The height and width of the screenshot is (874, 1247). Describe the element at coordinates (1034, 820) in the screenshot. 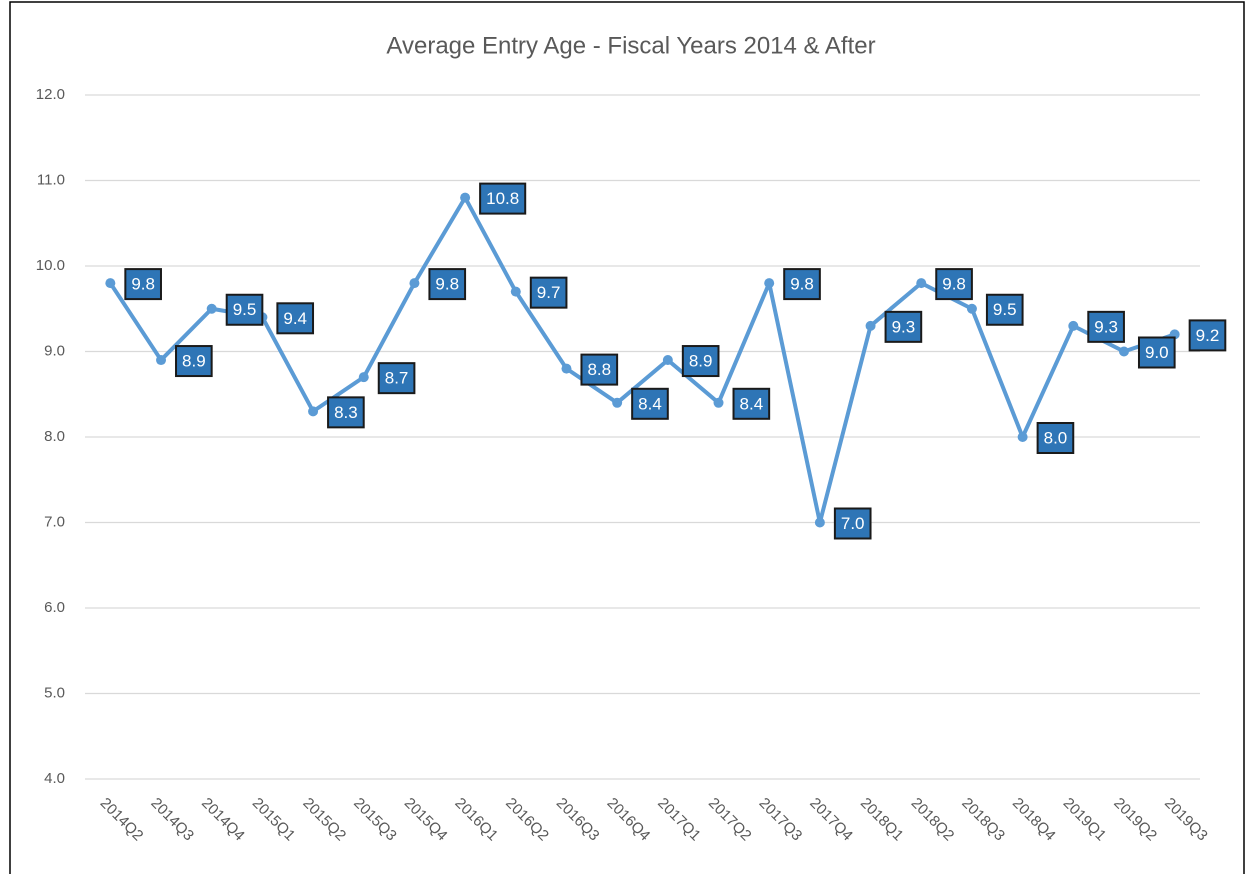

I see `x-tick-label: 2018Q4` at that location.